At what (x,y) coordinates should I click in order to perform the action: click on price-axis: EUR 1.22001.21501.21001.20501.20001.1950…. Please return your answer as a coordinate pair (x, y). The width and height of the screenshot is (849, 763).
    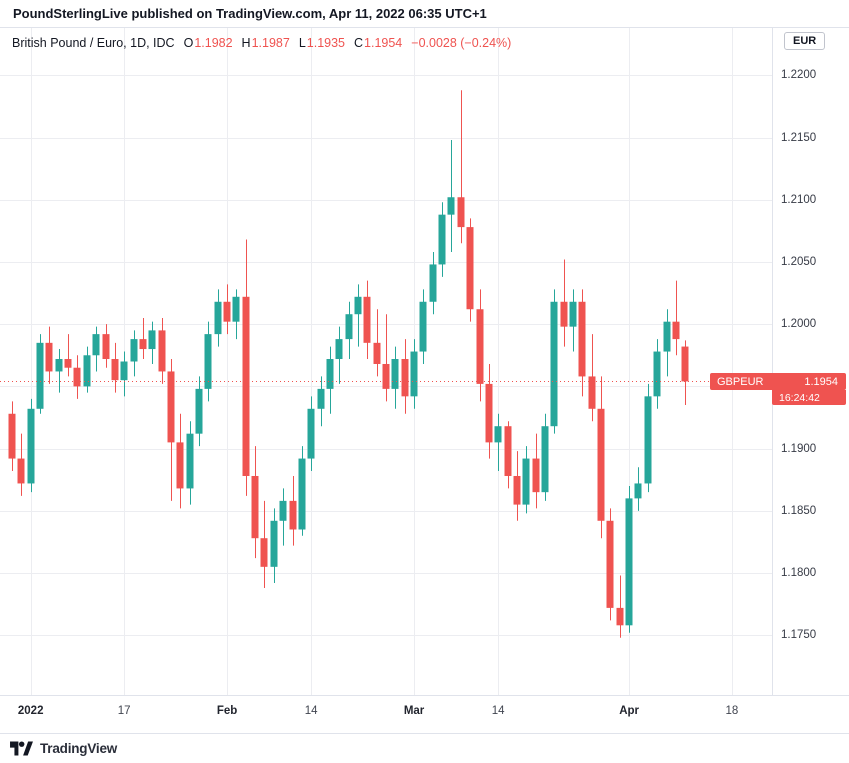
    Looking at the image, I should click on (810, 361).